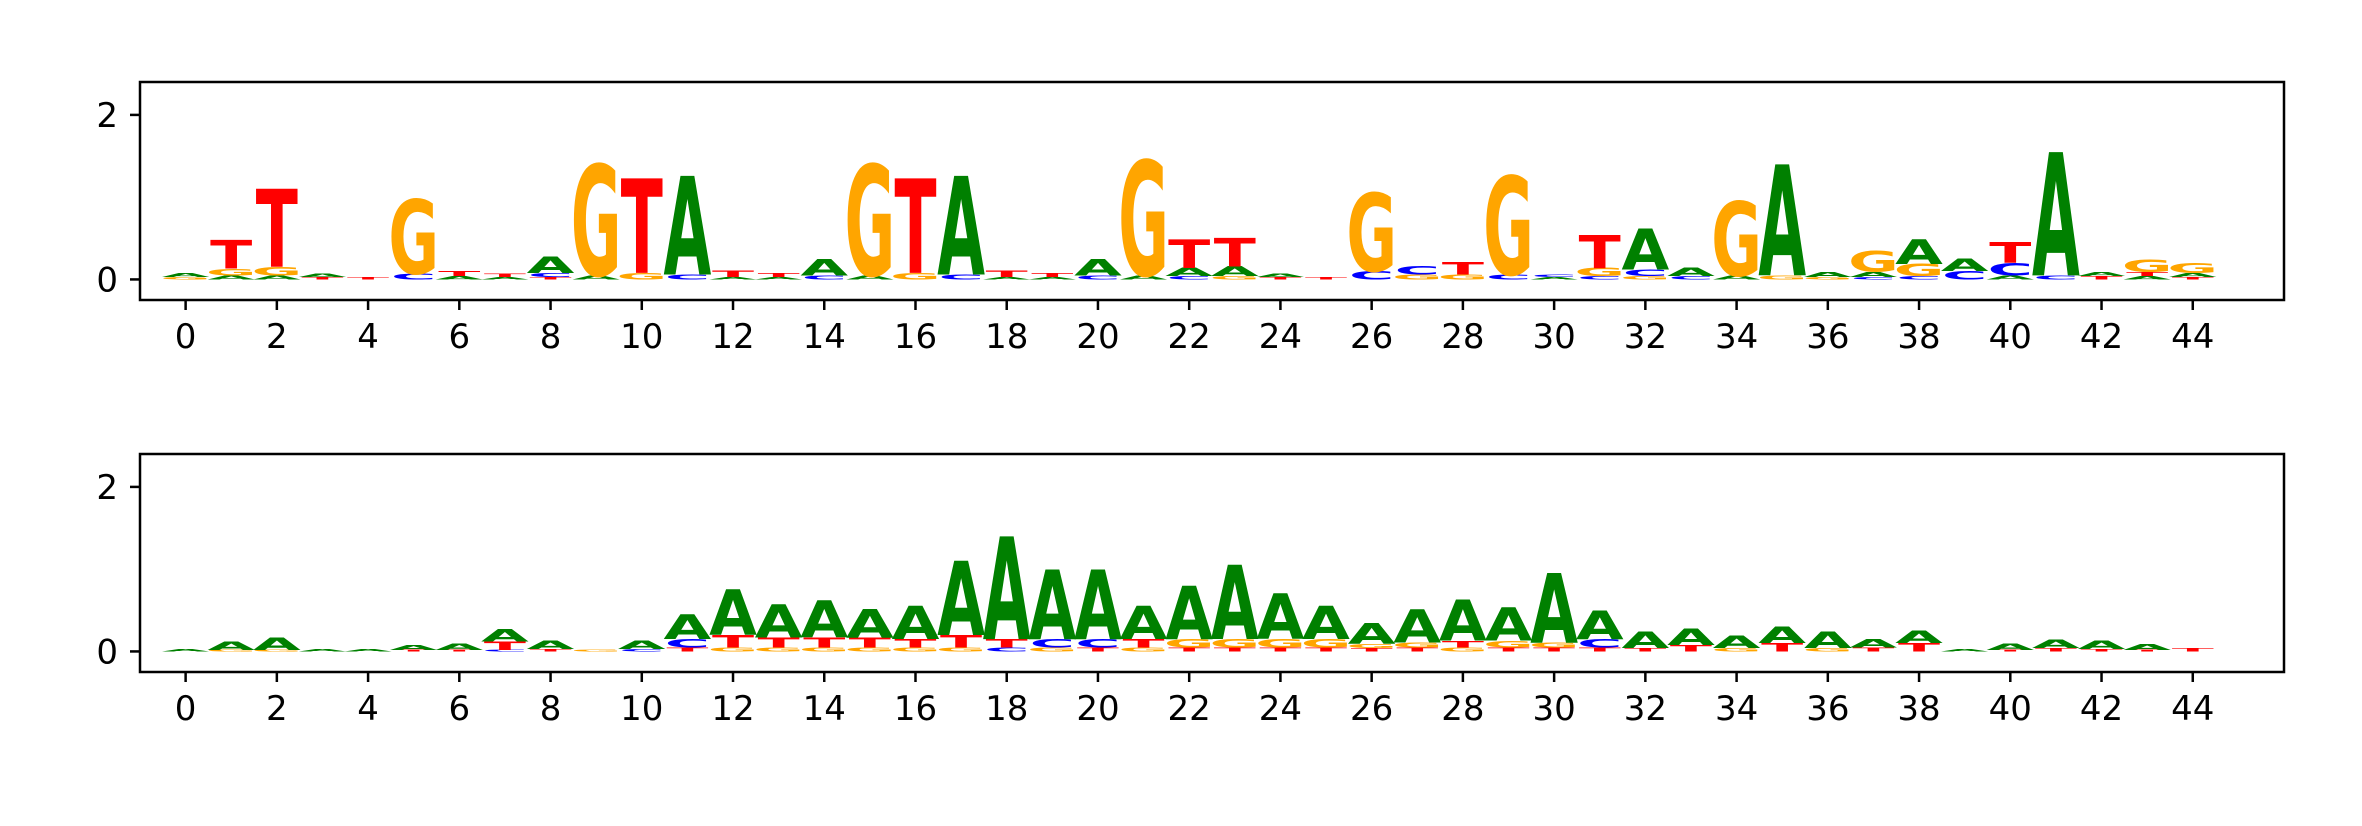 Image resolution: width=2362 pixels, height=826 pixels. I want to click on logo-letter-T-pos-5: T, so click(414, 650).